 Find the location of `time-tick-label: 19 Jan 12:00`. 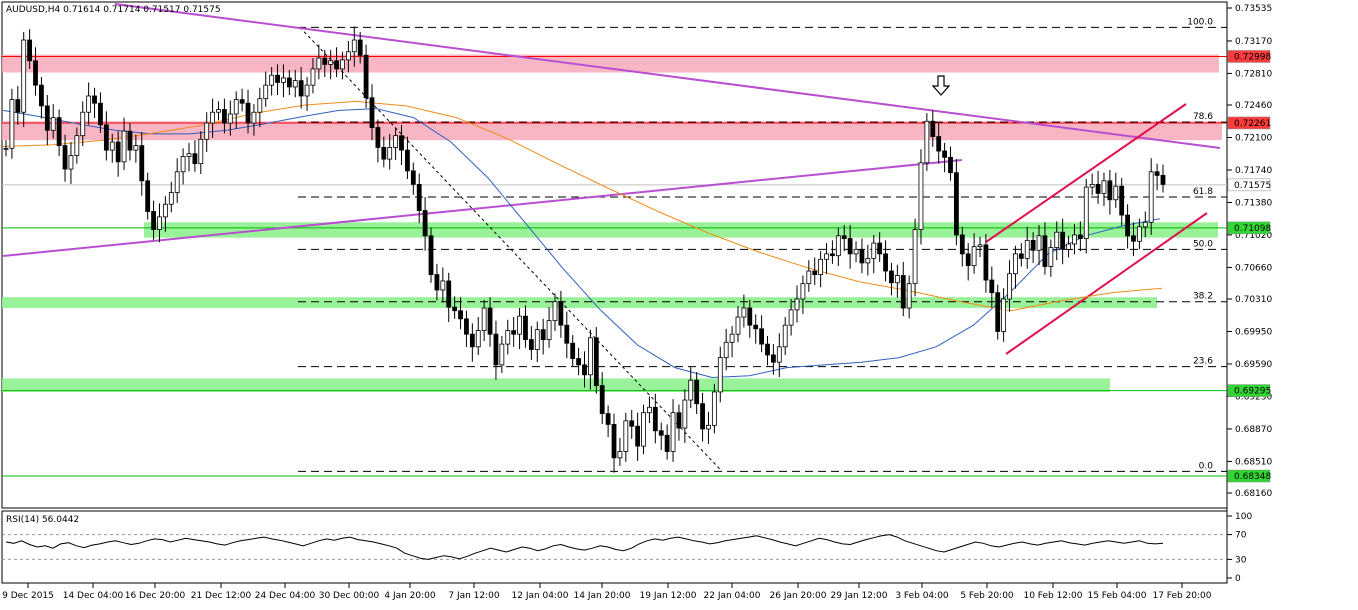

time-tick-label: 19 Jan 12:00 is located at coordinates (668, 596).